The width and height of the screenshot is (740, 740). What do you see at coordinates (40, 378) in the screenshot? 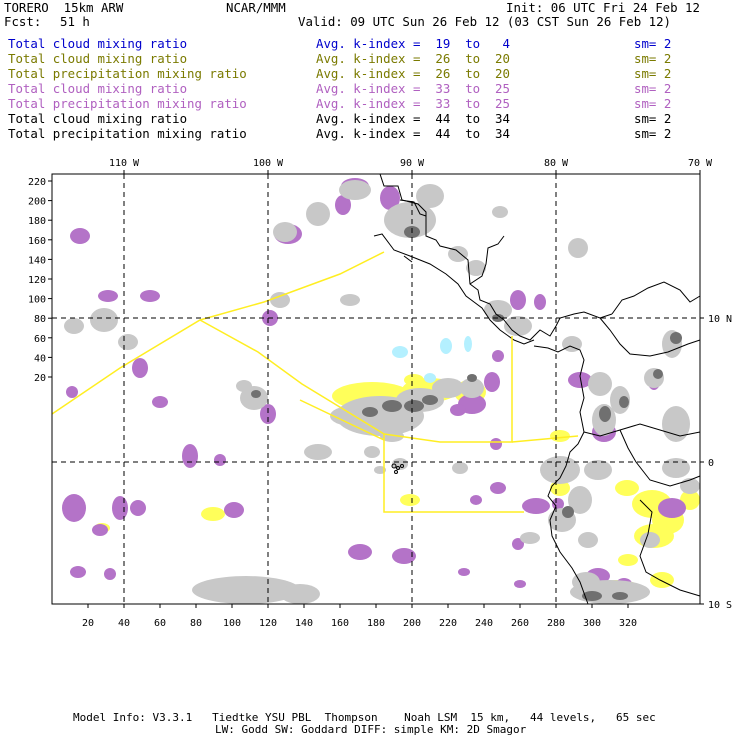
I see `y-tick-label-10: 20` at bounding box center [40, 378].